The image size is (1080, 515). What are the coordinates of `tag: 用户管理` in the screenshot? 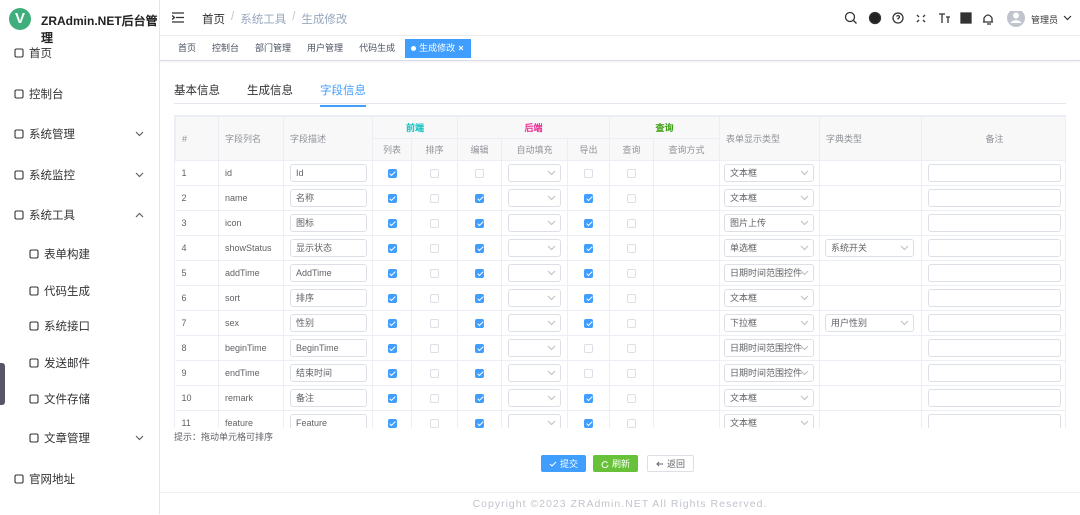 It's located at (325, 48).